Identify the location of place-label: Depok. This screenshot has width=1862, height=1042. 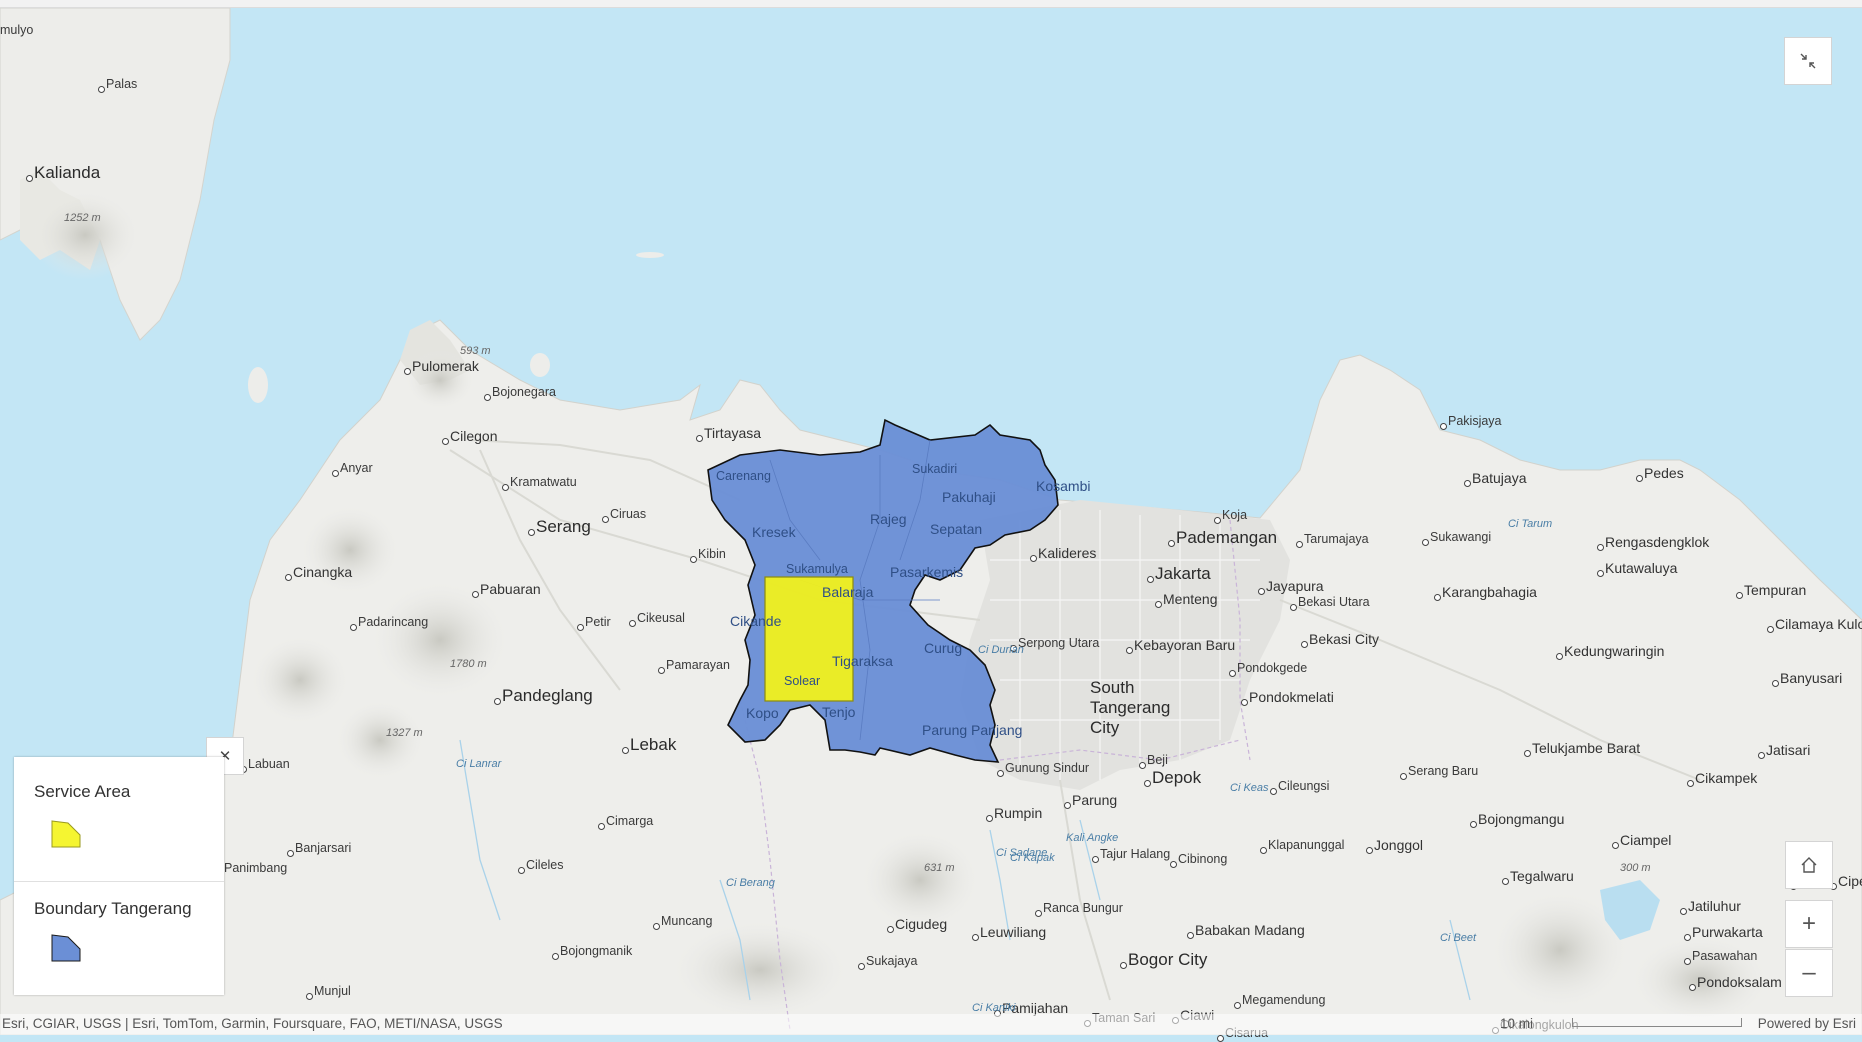
(1177, 777).